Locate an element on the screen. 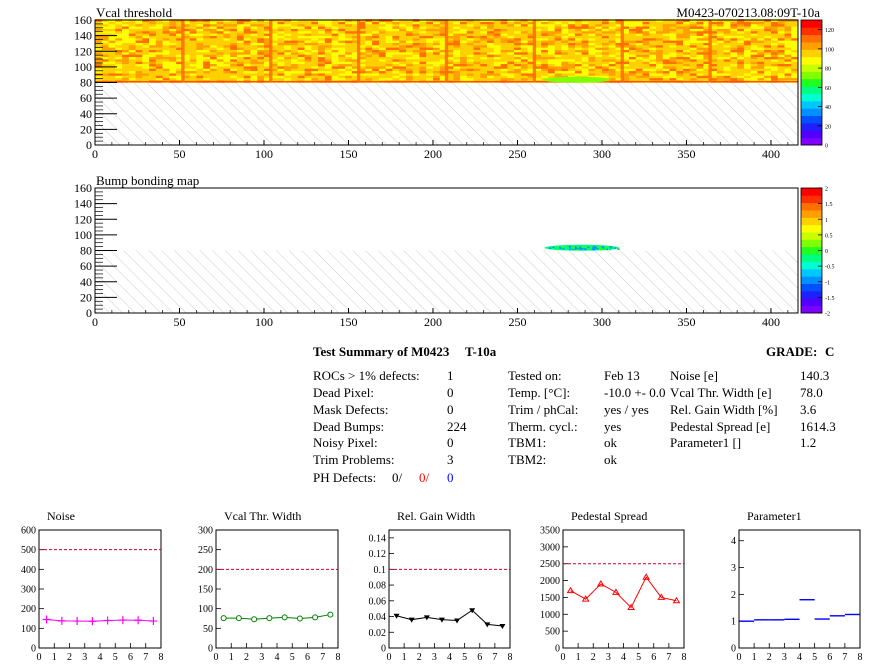 The width and height of the screenshot is (896, 672). x-tick-label: 350 is located at coordinates (686, 154).